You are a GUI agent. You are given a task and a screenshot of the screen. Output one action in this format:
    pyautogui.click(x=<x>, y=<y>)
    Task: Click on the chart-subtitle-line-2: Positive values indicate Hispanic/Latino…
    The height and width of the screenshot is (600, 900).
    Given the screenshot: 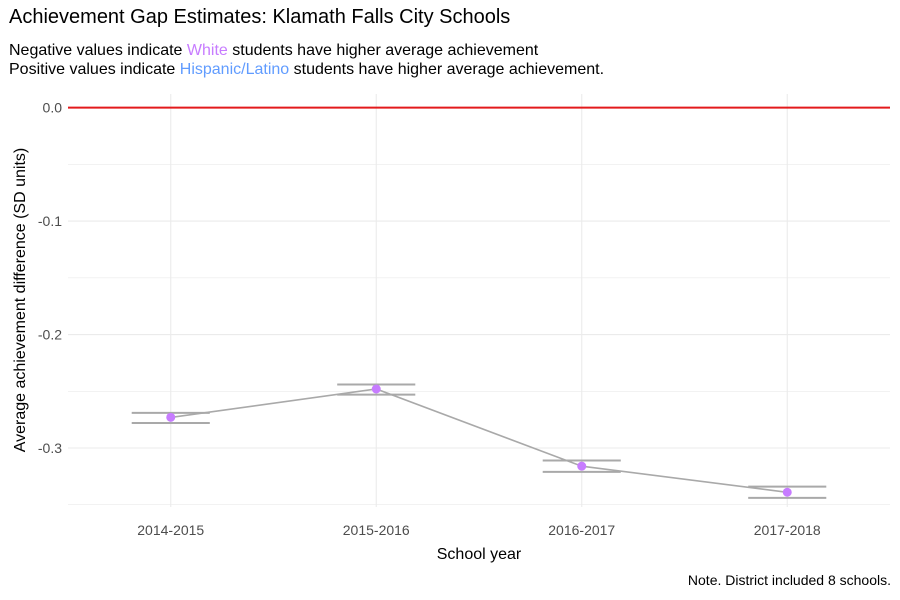 What is the action you would take?
    pyautogui.click(x=306, y=69)
    